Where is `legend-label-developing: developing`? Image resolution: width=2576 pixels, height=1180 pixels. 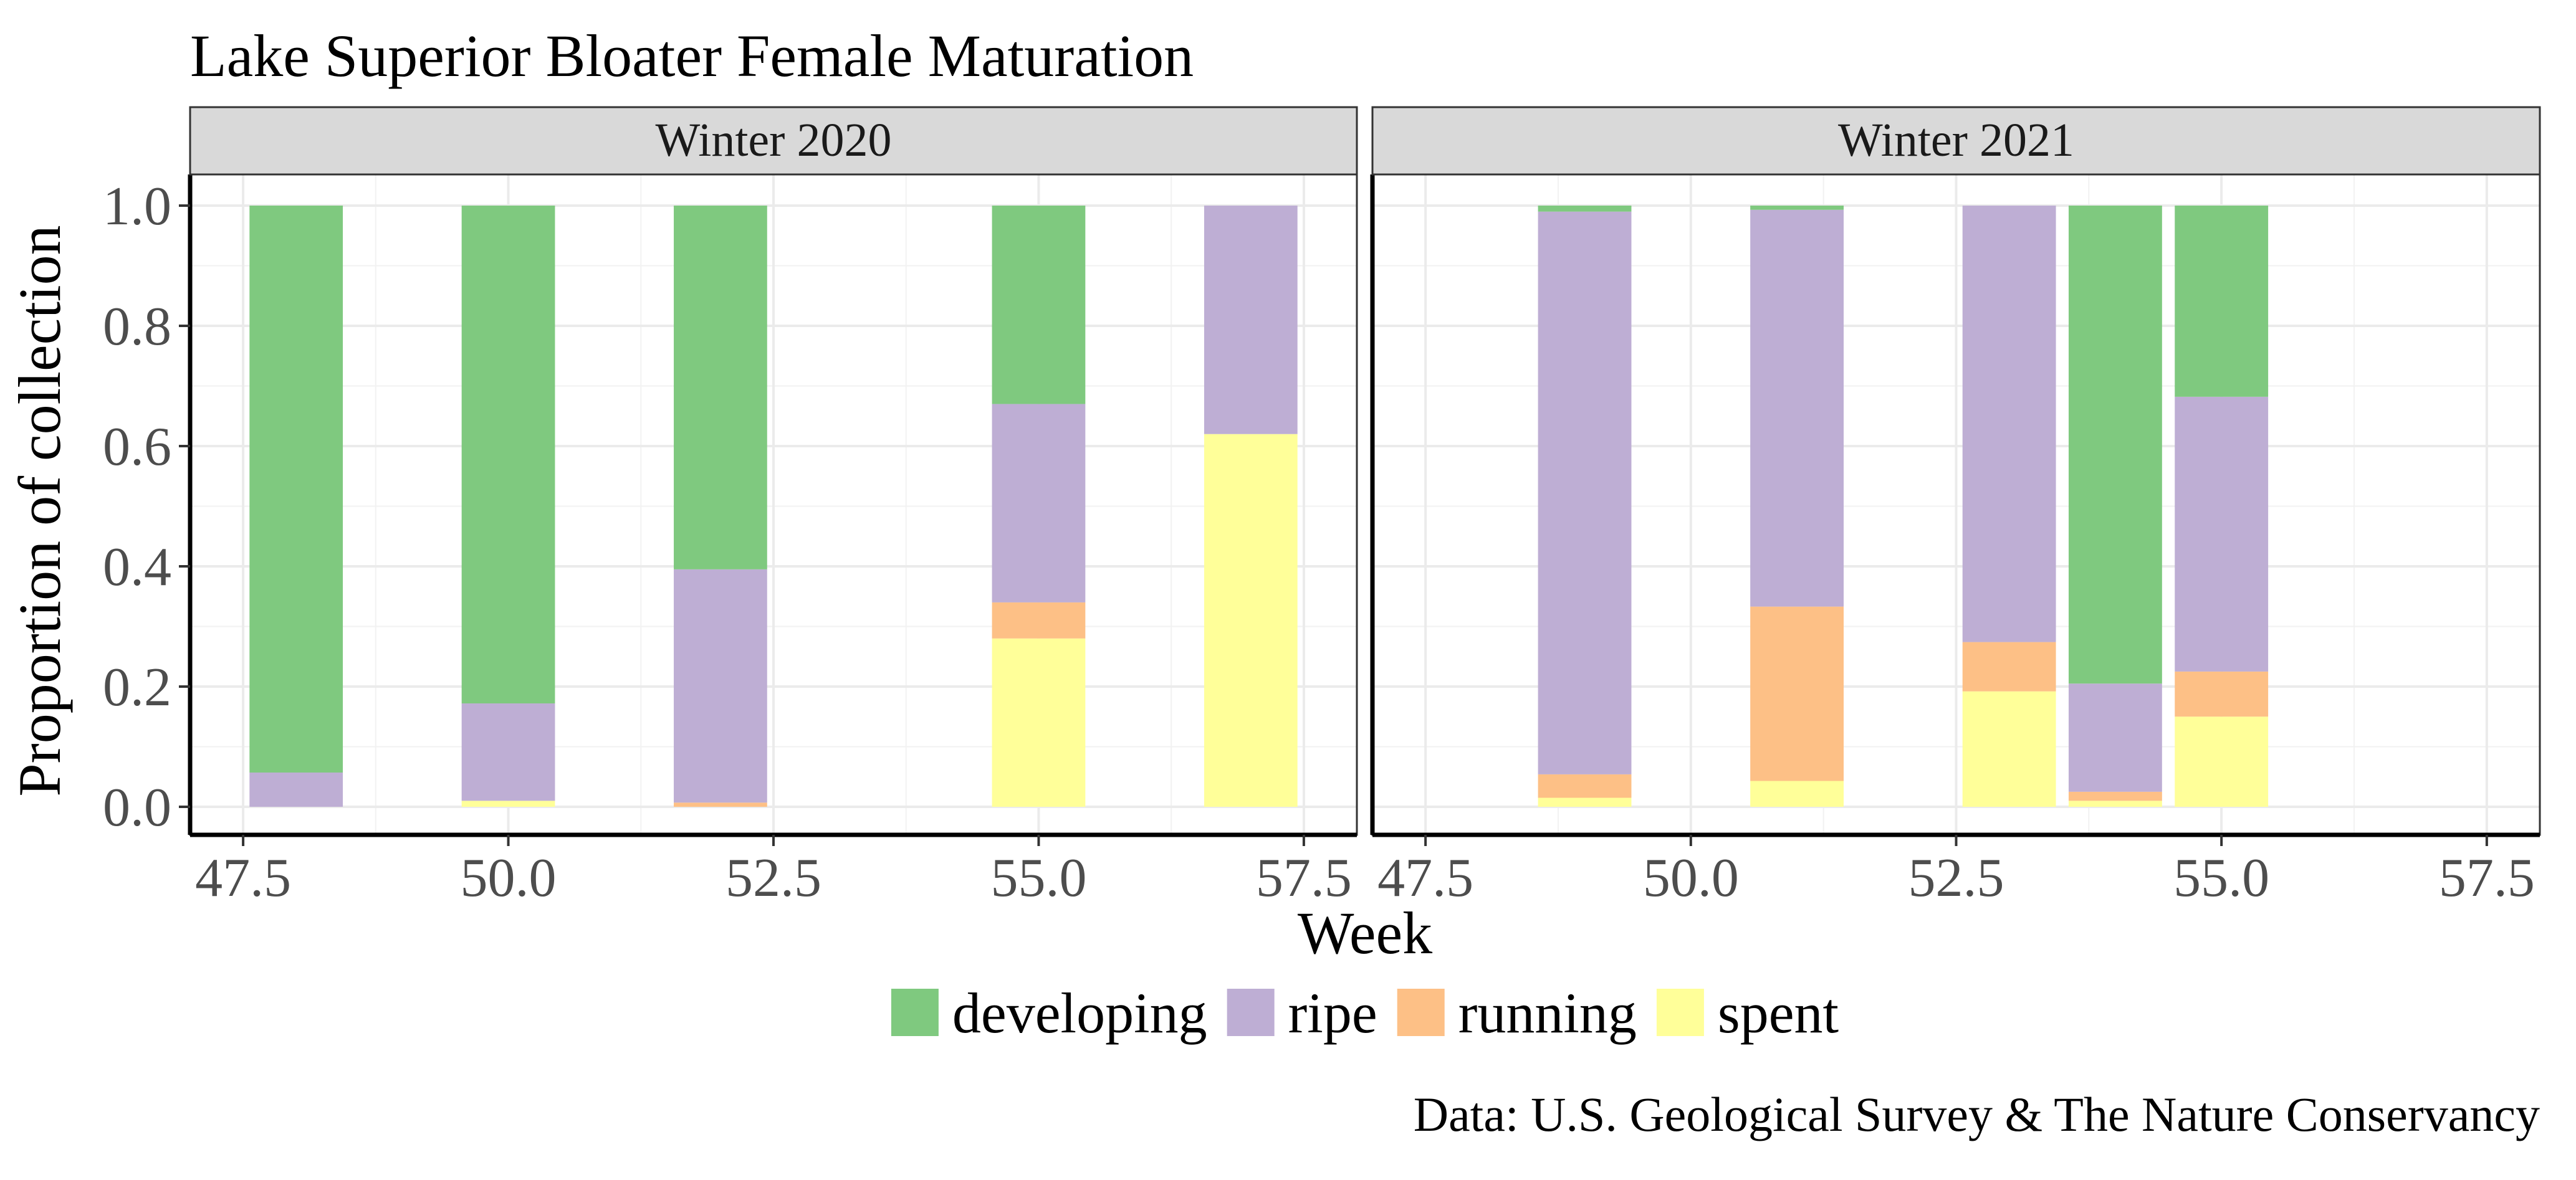
legend-label-developing: developing is located at coordinates (1079, 1013).